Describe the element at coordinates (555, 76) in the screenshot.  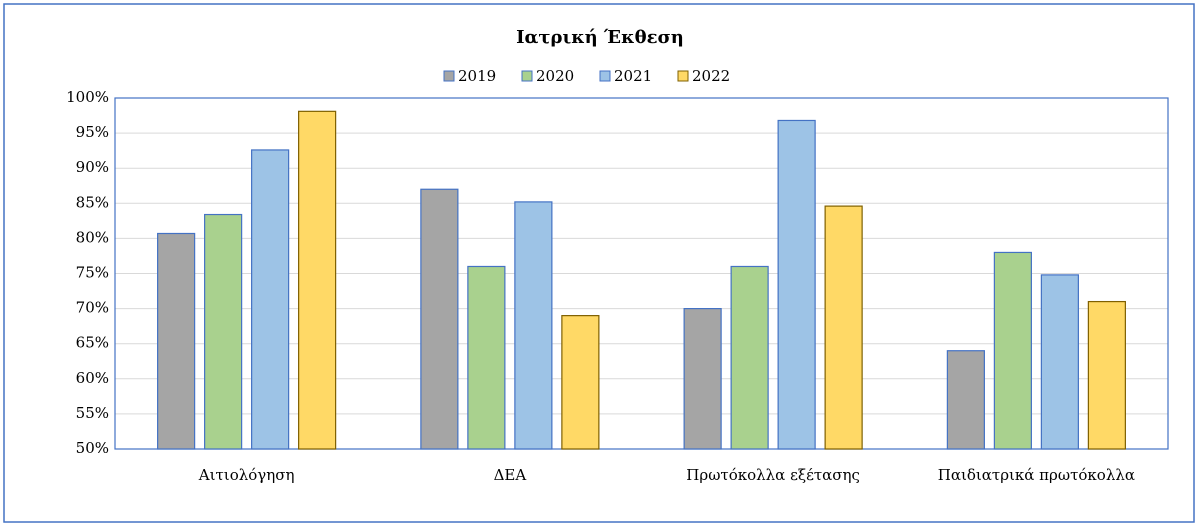
I see `legend-label: 2020` at that location.